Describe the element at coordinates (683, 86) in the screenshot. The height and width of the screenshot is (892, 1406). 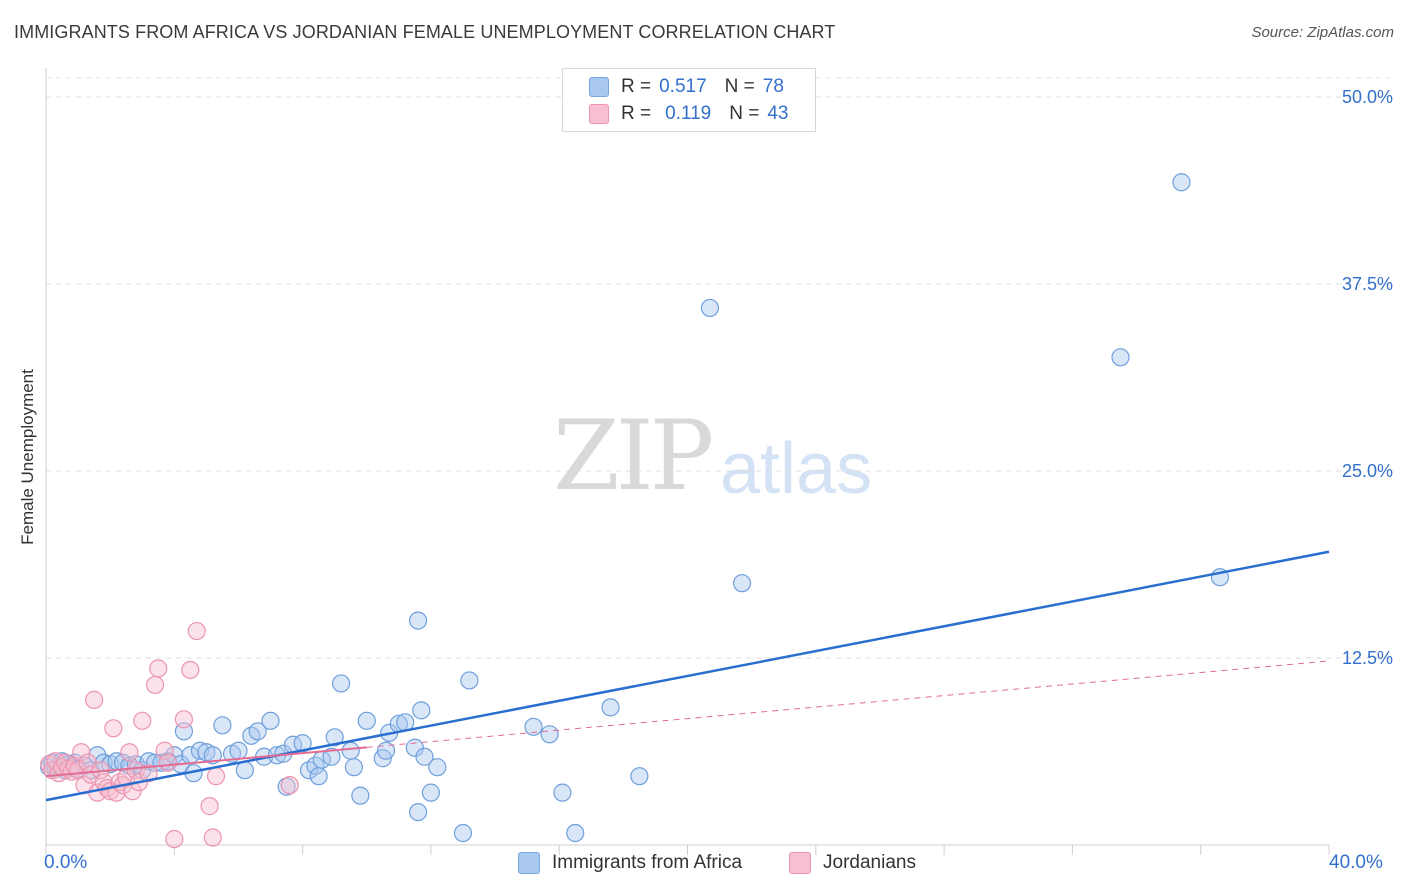
I see `legend-r-value: 0.517` at that location.